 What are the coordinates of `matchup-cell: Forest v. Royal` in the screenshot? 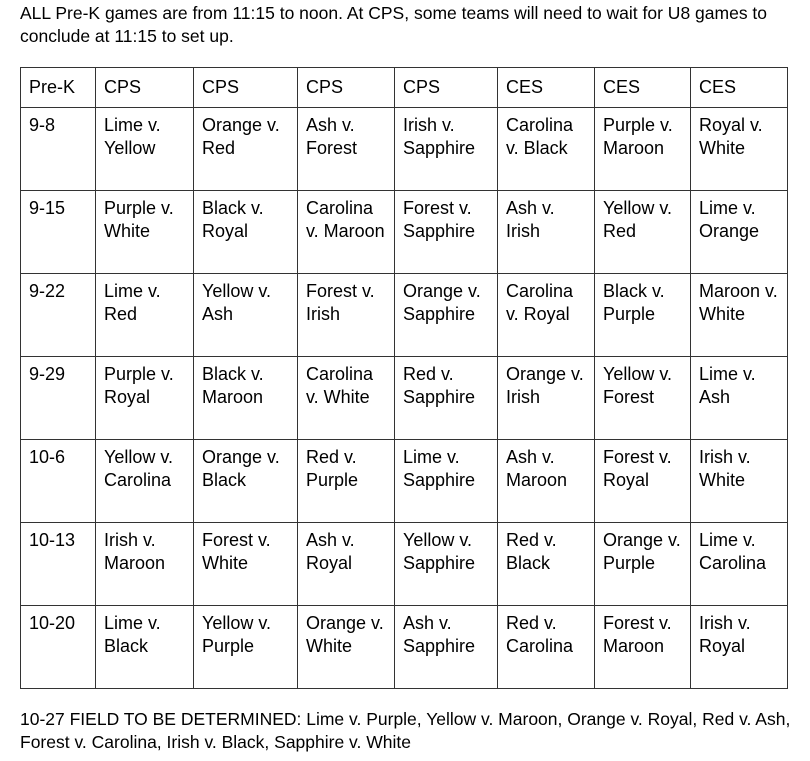 It's located at (642, 481).